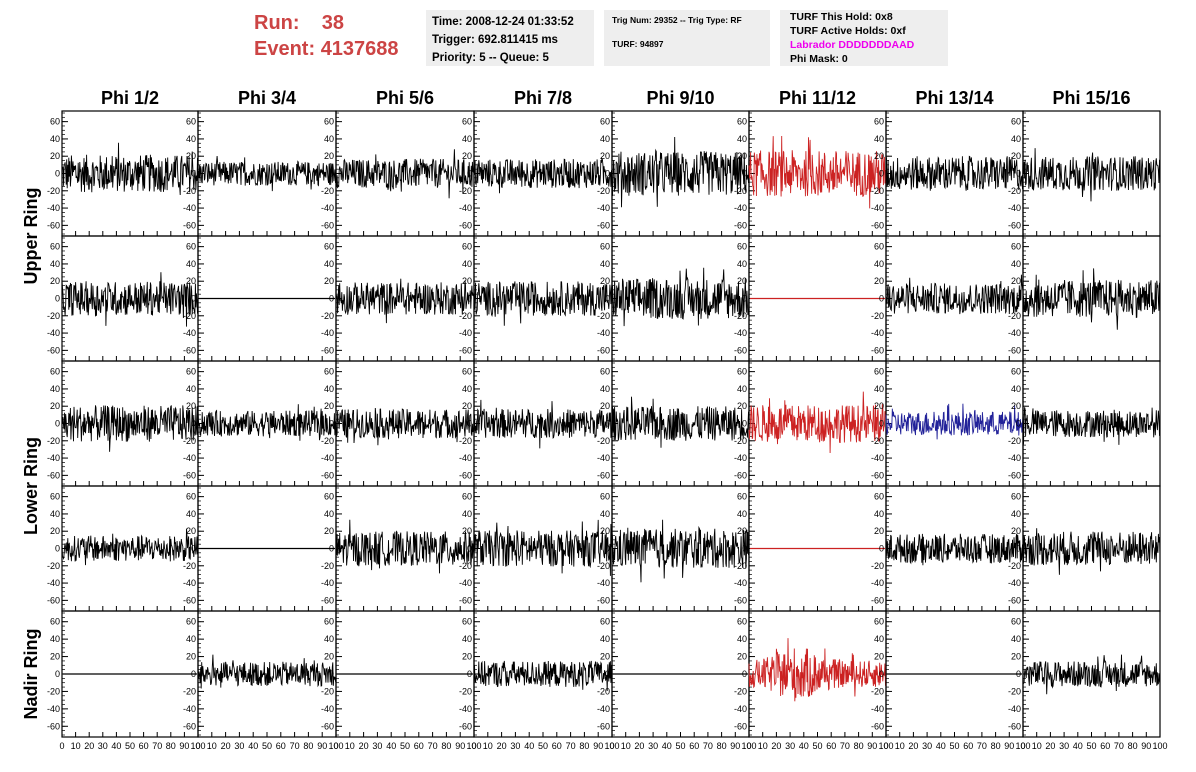  I want to click on turf-active-holds-text: TURF Active Holds: 0xf, so click(848, 31).